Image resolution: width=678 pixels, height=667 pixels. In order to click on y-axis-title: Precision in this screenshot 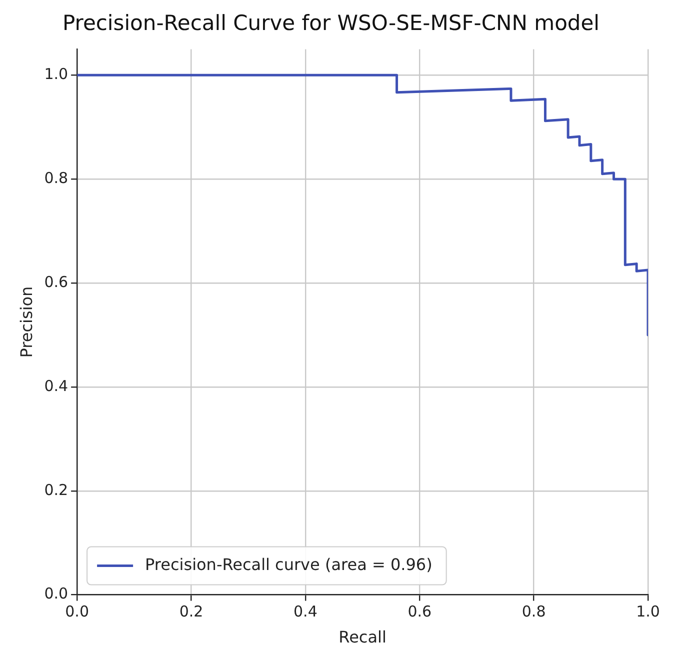, I will do `click(26, 322)`.